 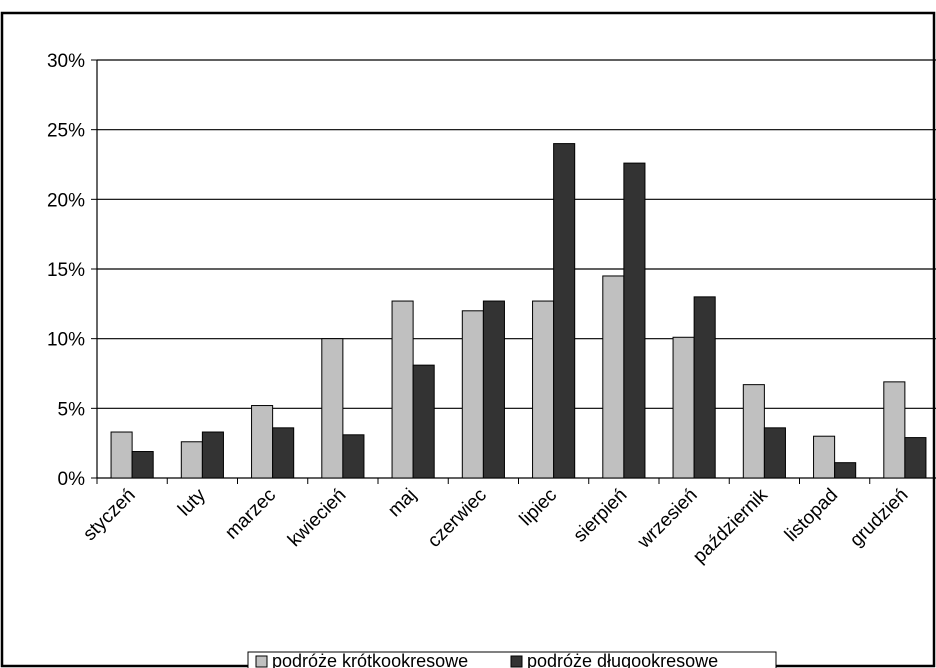 I want to click on y-tick-label: 0%, so click(x=72, y=479).